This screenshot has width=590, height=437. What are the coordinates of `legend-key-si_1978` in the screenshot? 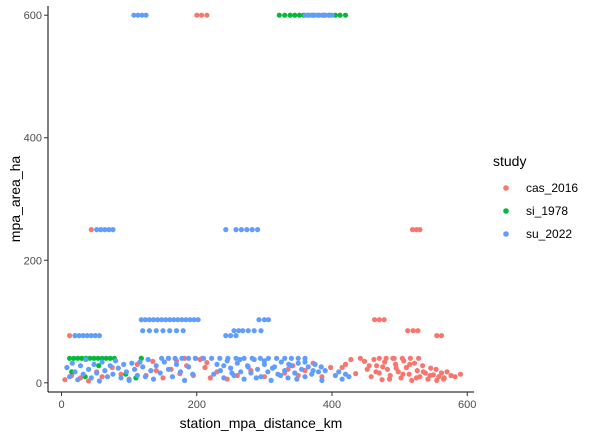 It's located at (506, 211).